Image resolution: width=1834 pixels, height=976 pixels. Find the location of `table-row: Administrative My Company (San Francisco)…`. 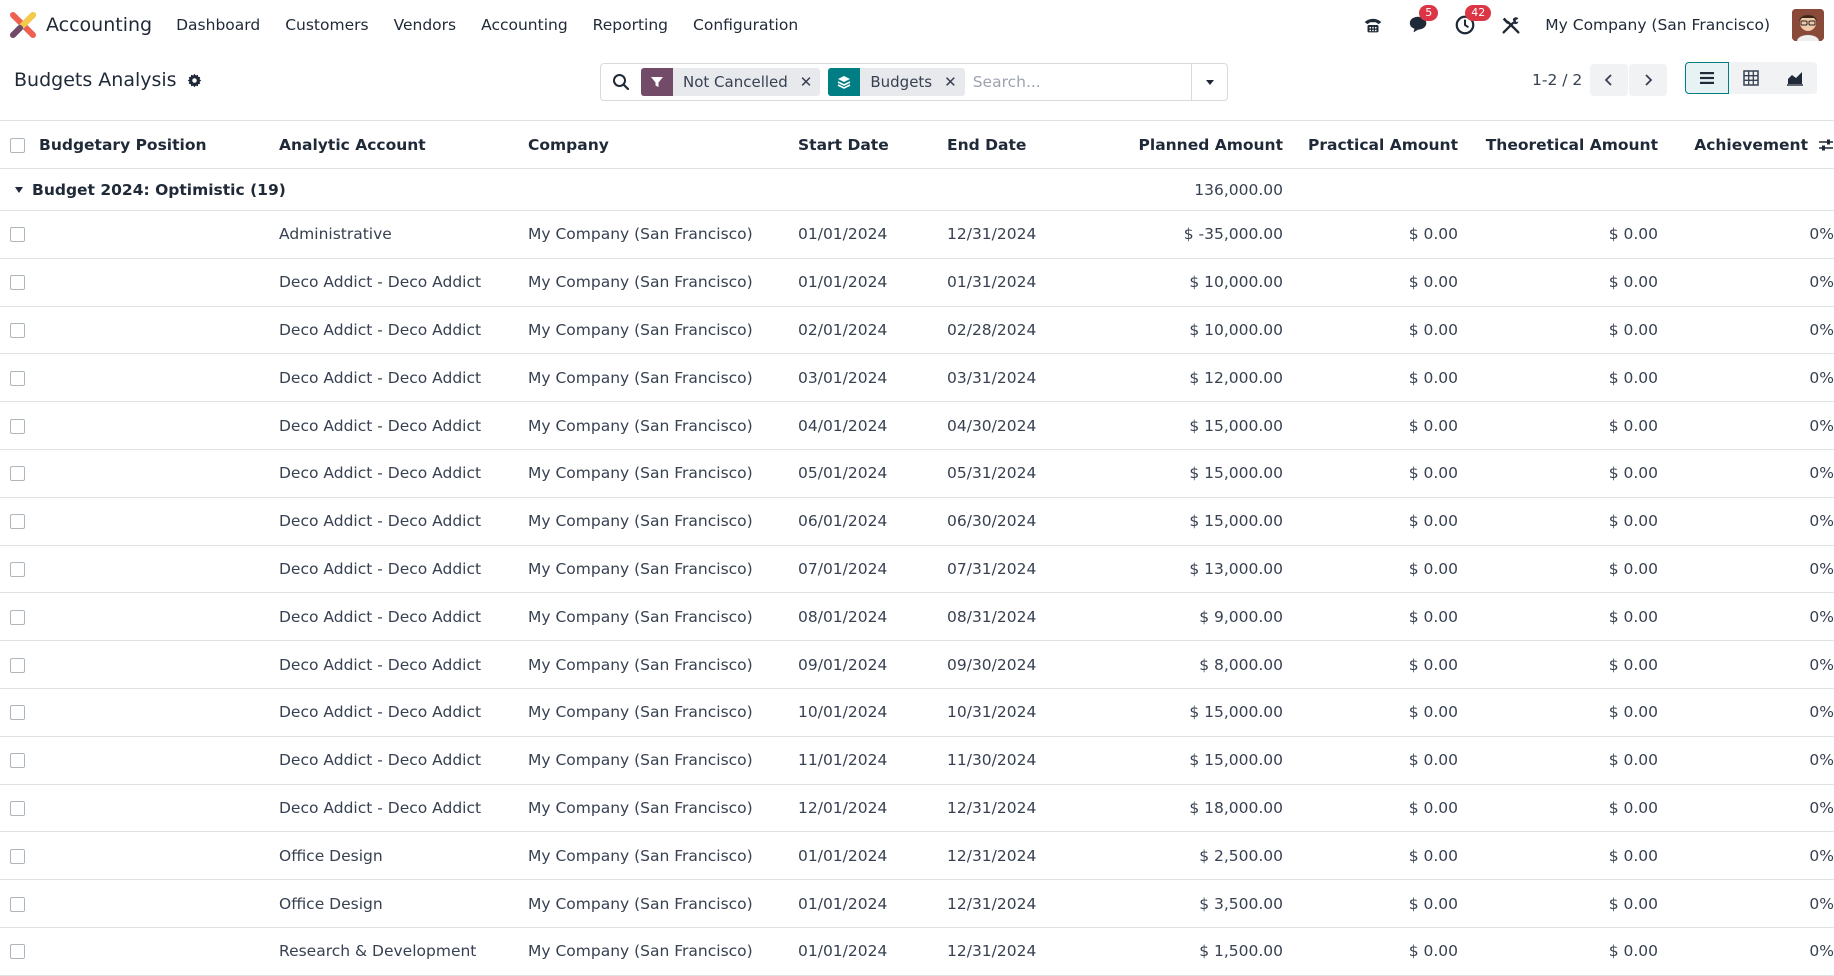

table-row: Administrative My Company (San Francisco)… is located at coordinates (917, 235).